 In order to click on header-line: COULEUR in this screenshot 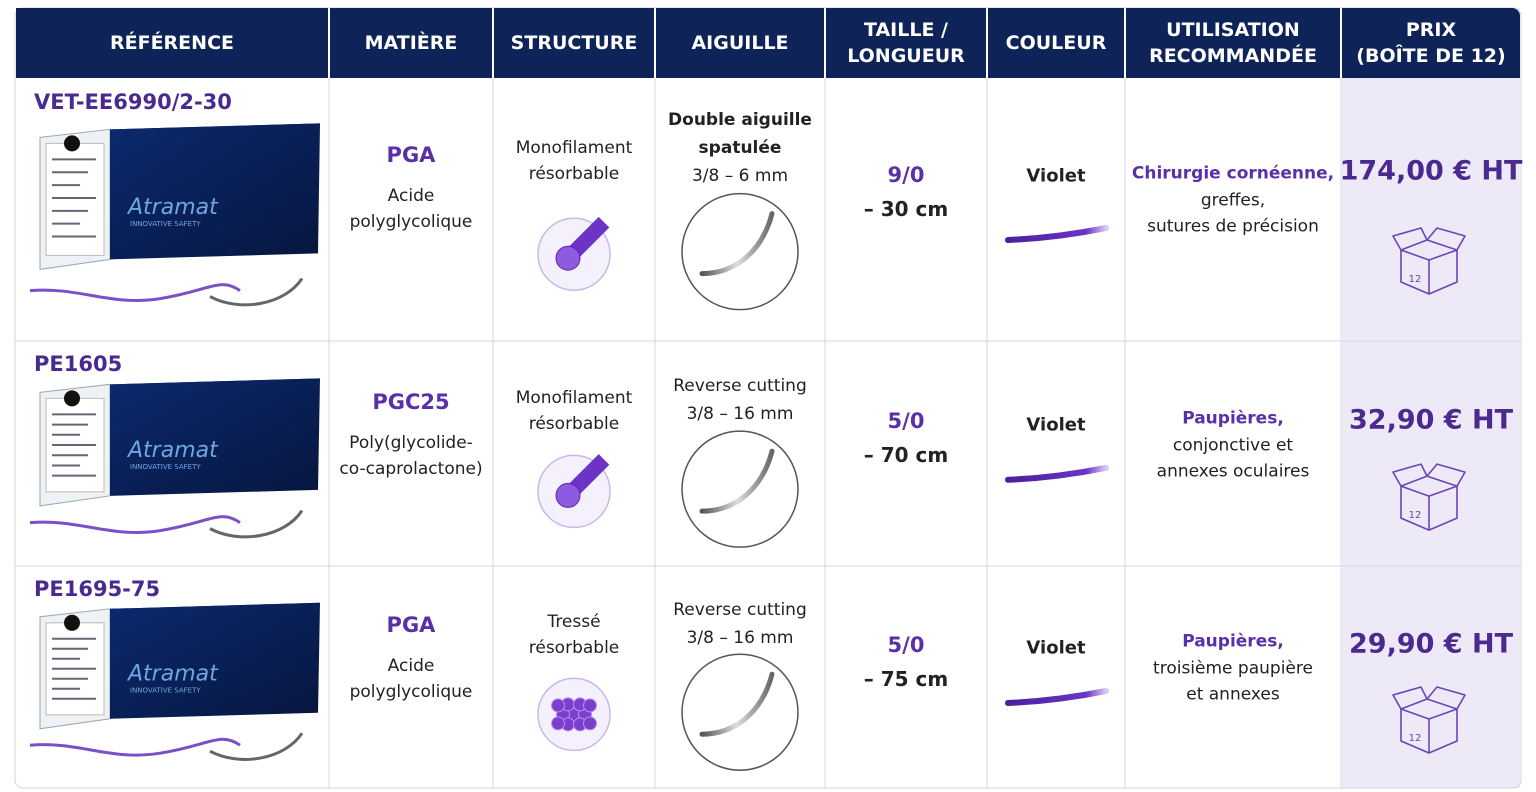, I will do `click(1056, 43)`.